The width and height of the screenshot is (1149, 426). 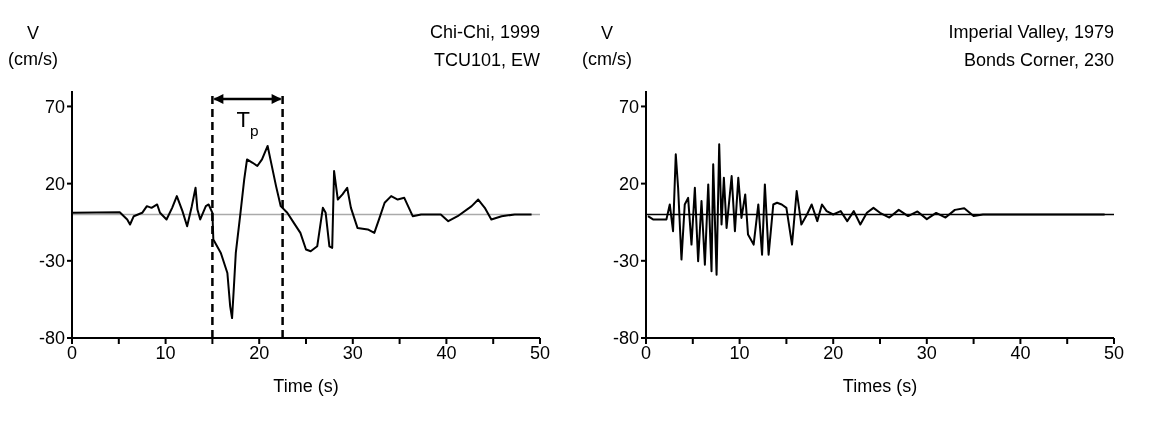 What do you see at coordinates (1031, 32) in the screenshot?
I see `chart-title: Imperial Valley, 1979` at bounding box center [1031, 32].